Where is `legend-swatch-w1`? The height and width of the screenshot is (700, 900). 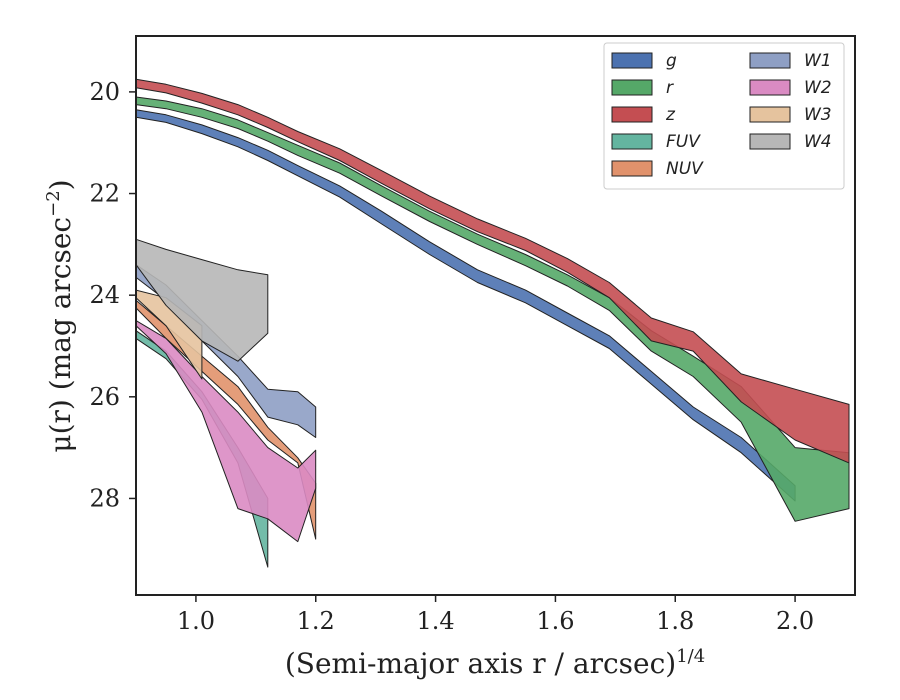
legend-swatch-w1 is located at coordinates (770, 60).